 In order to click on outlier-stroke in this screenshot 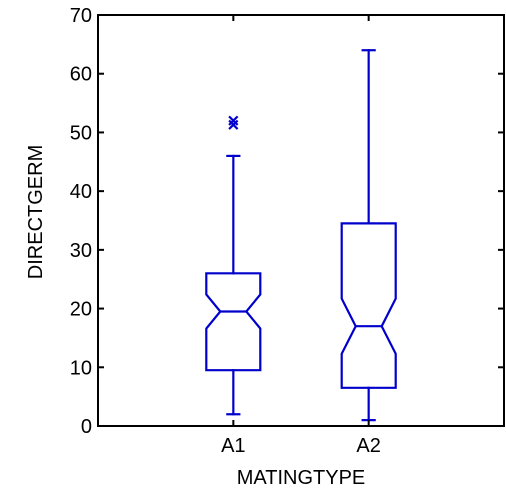, I will do `click(233, 120)`.